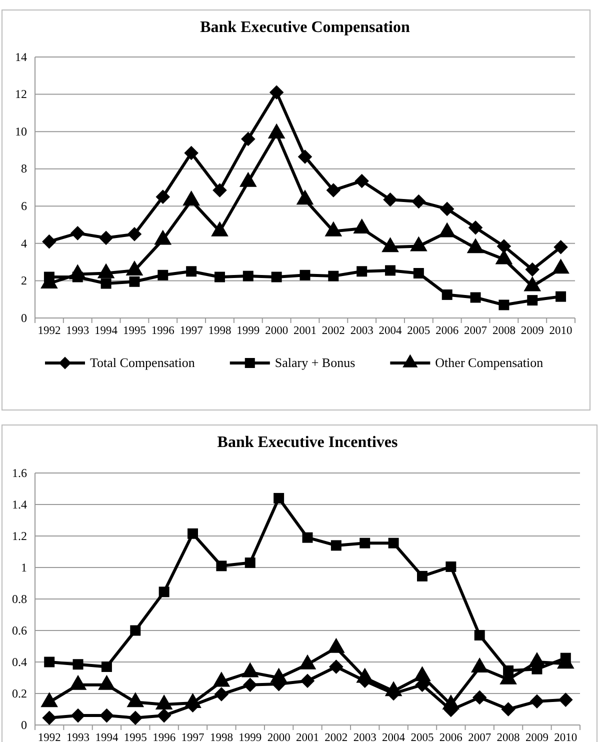  Describe the element at coordinates (504, 331) in the screenshot. I see `x-tick-label: 2008` at that location.